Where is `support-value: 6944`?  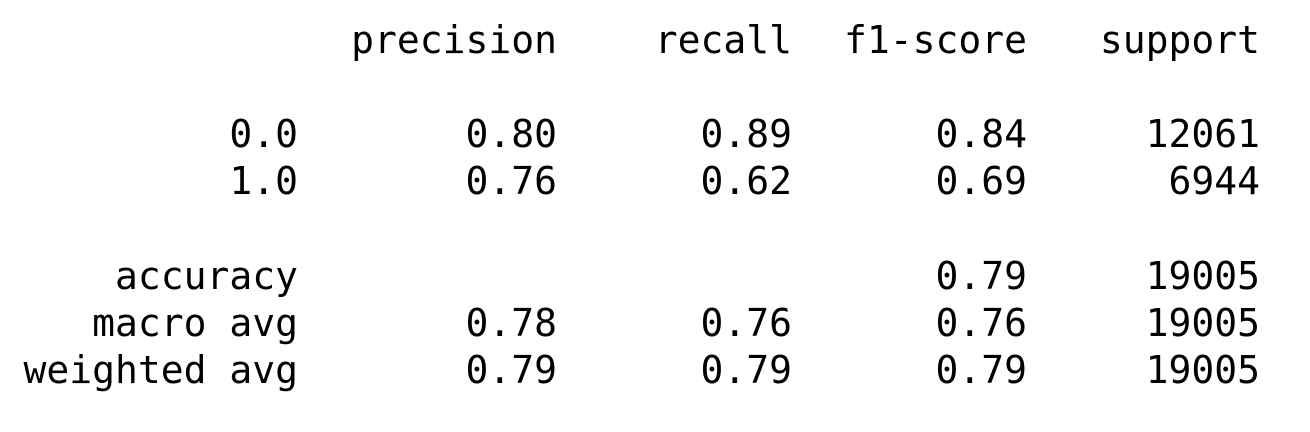
support-value: 6944 is located at coordinates (1214, 181).